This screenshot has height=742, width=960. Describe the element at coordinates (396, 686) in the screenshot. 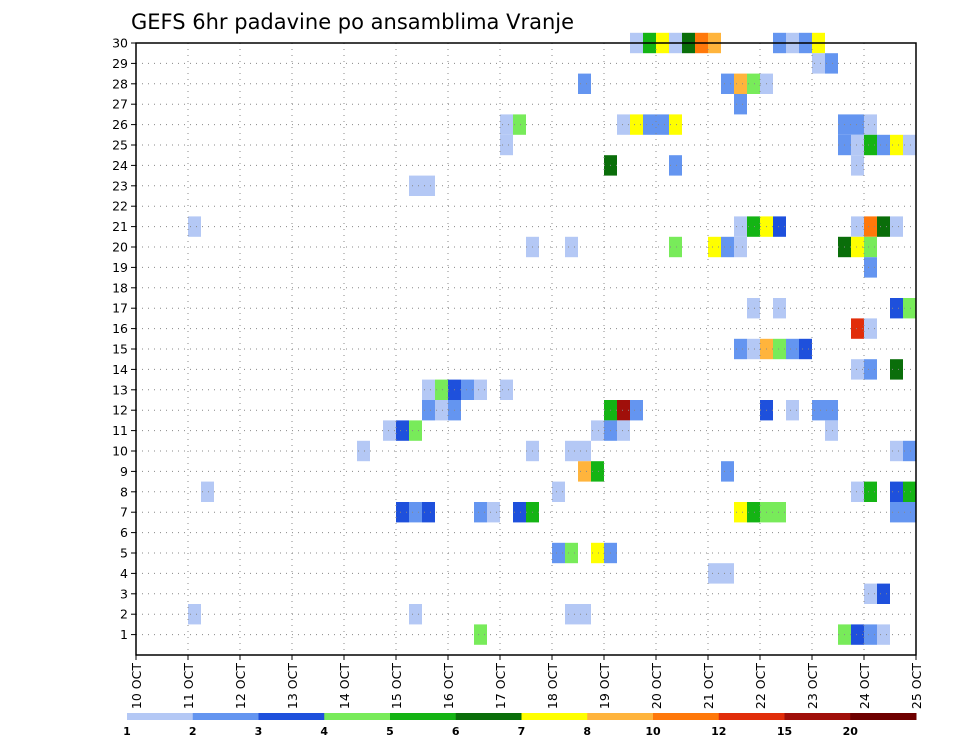

I see `x-tick-label: 15 OCT` at that location.